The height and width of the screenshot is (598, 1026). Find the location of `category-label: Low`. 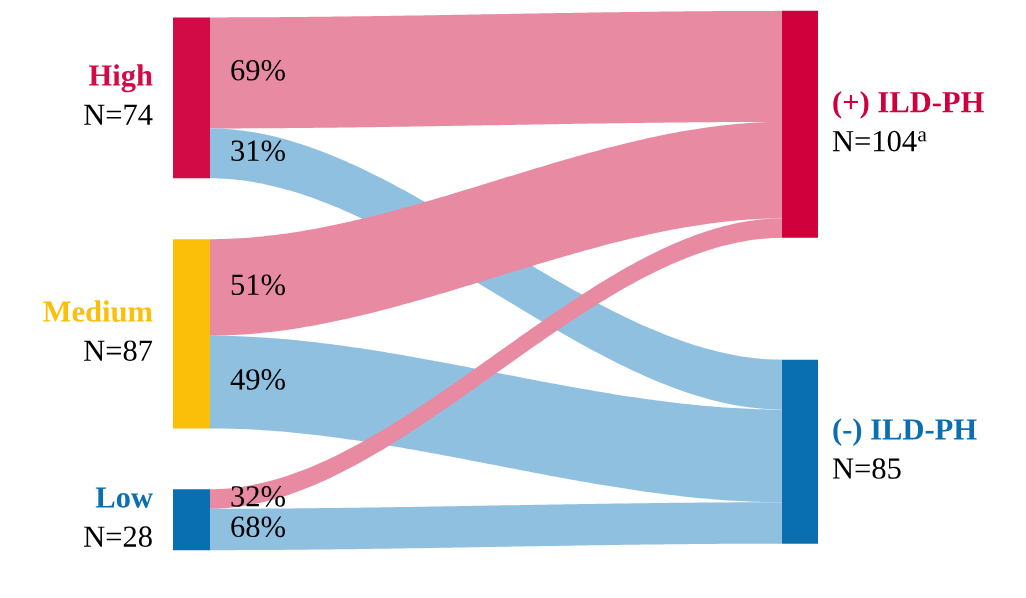

category-label: Low is located at coordinates (124, 497).